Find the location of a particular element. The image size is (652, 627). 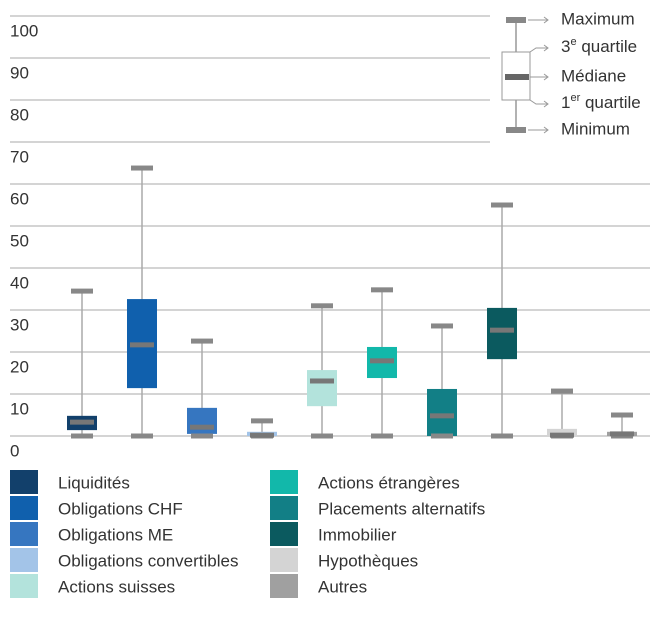

y-tick-label: 40 is located at coordinates (19, 282).